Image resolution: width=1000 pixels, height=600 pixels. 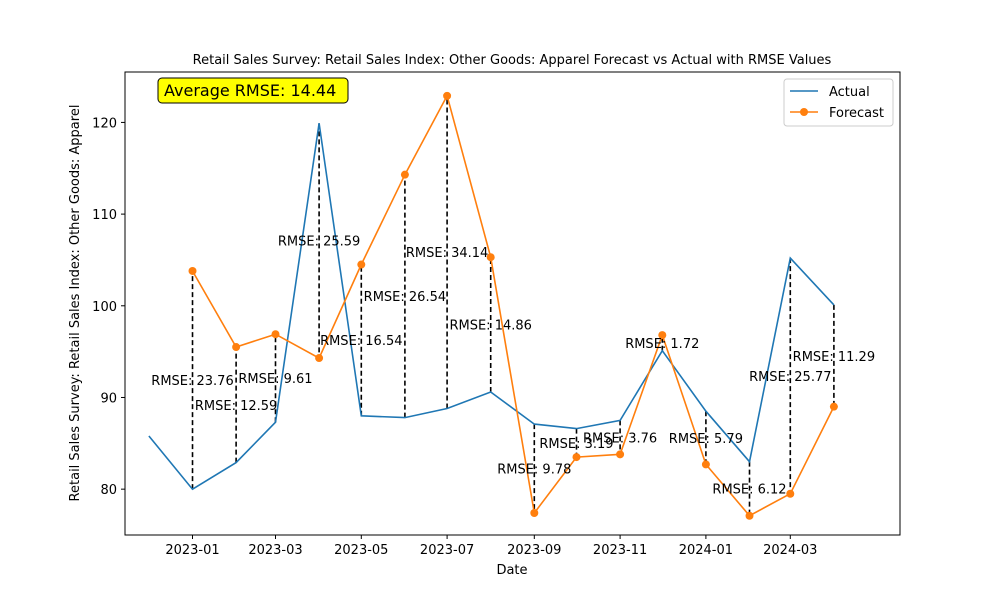 What do you see at coordinates (790, 550) in the screenshot?
I see `x-tick-label: 2024-03` at bounding box center [790, 550].